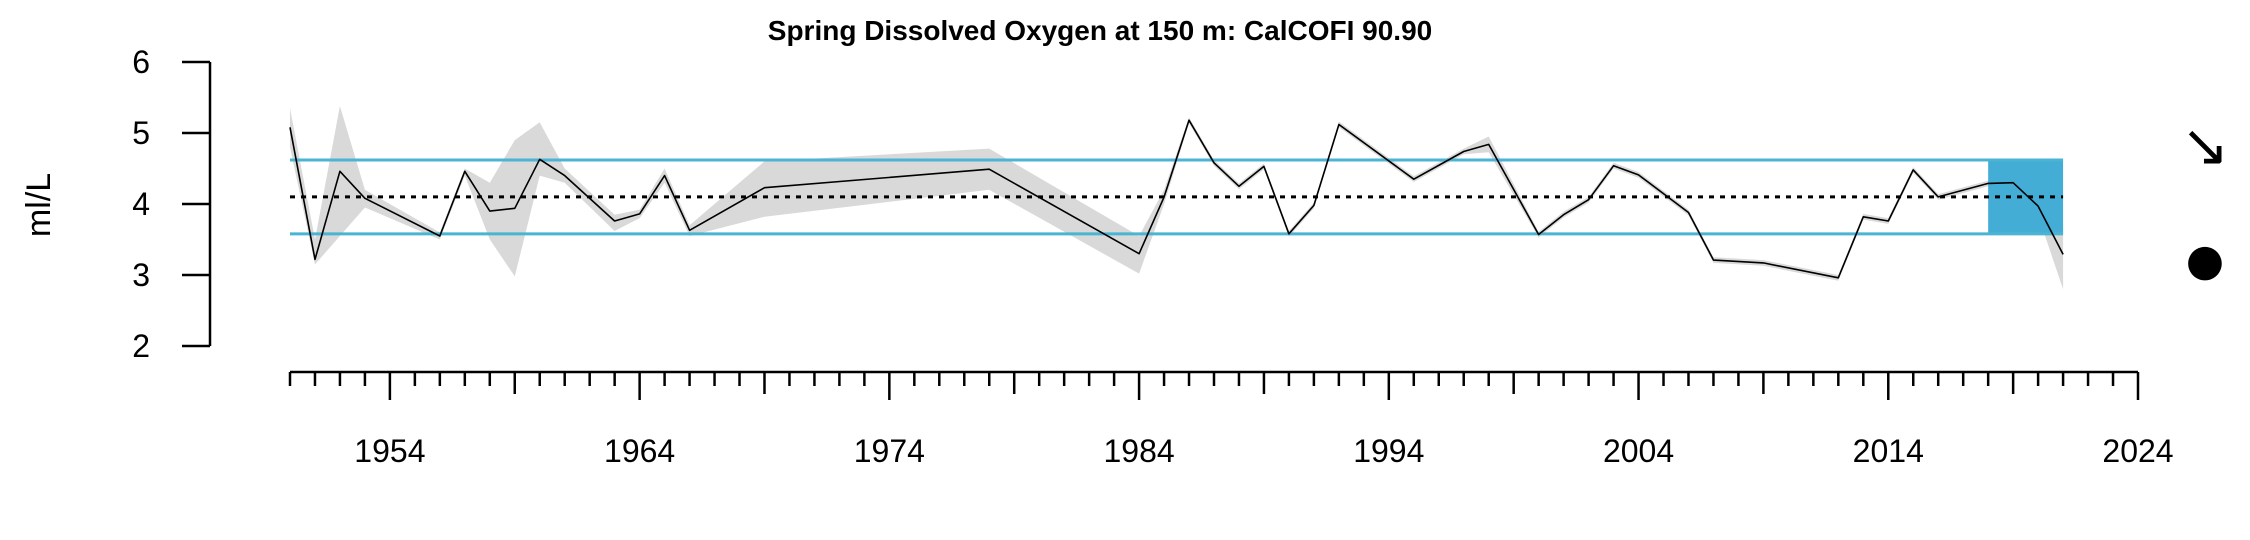  I want to click on y-tick-label: 3, so click(141, 275).